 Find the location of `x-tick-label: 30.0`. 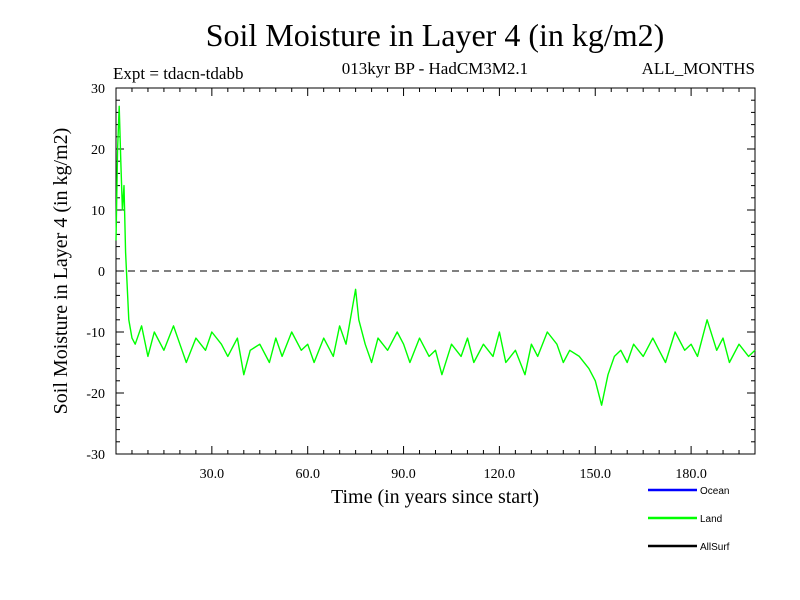

x-tick-label: 30.0 is located at coordinates (212, 474).